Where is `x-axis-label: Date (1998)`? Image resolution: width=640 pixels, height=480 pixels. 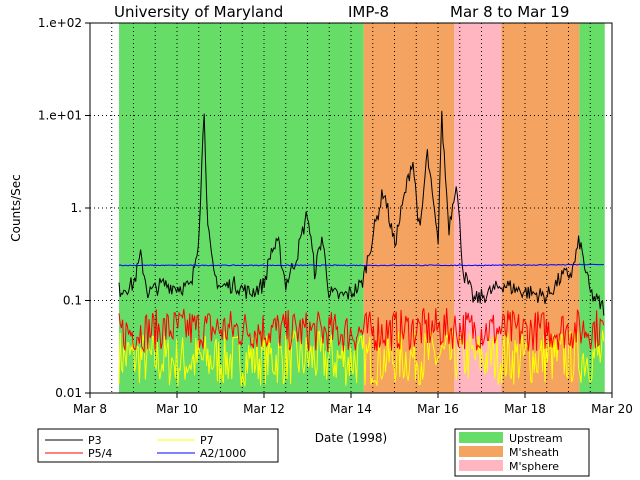 x-axis-label: Date (1998) is located at coordinates (351, 438).